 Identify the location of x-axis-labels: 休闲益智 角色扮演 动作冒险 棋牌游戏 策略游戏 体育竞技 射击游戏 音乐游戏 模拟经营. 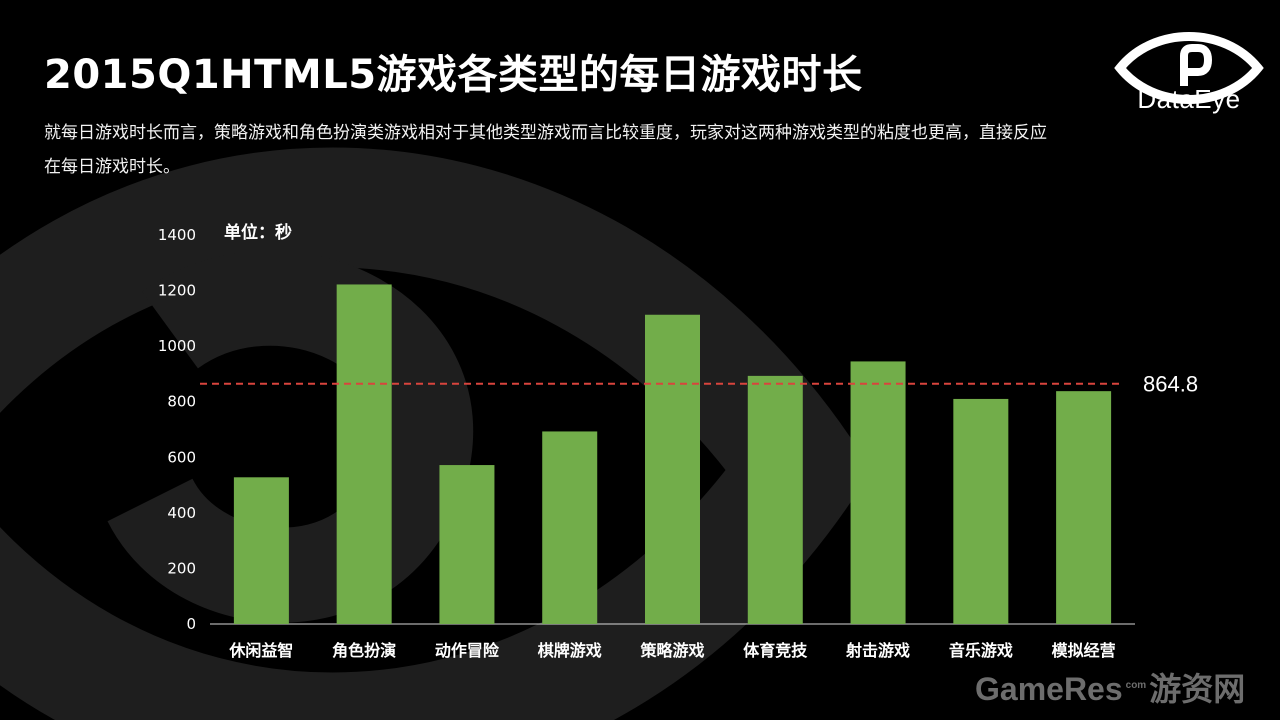
(671, 650).